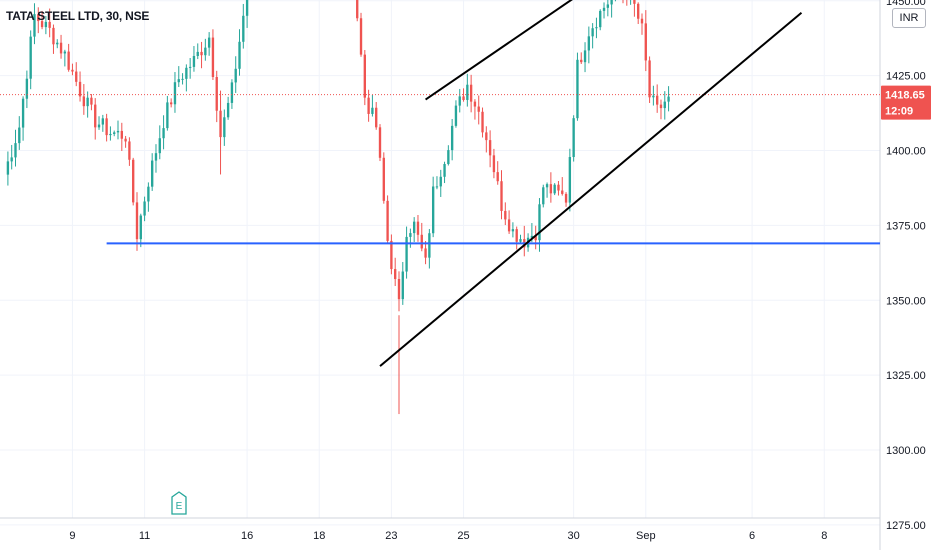  Describe the element at coordinates (646, 536) in the screenshot. I see `time-tick-label: Sep` at that location.